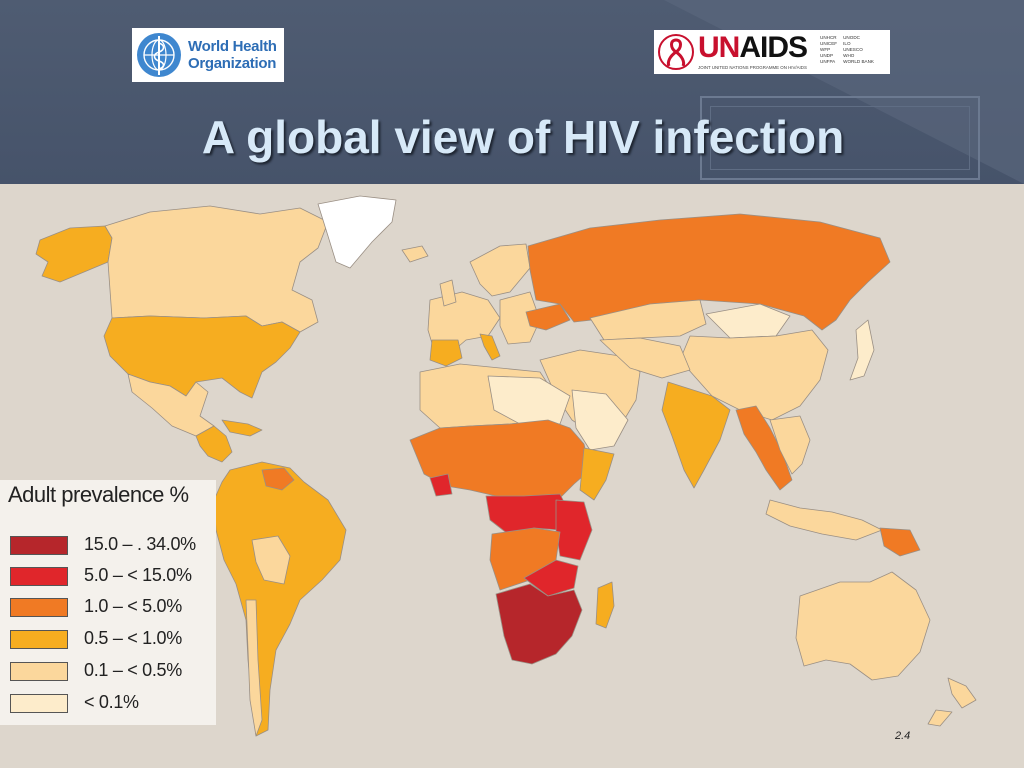 The image size is (1024, 768). I want to click on who-text-line2: Organization, so click(232, 63).